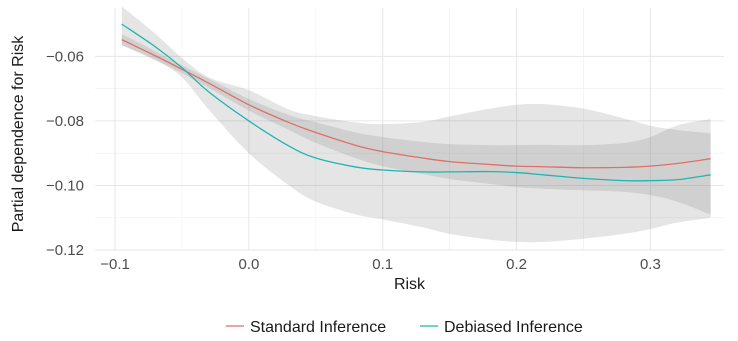  Describe the element at coordinates (248, 264) in the screenshot. I see `x-tick-label: 0.0` at that location.